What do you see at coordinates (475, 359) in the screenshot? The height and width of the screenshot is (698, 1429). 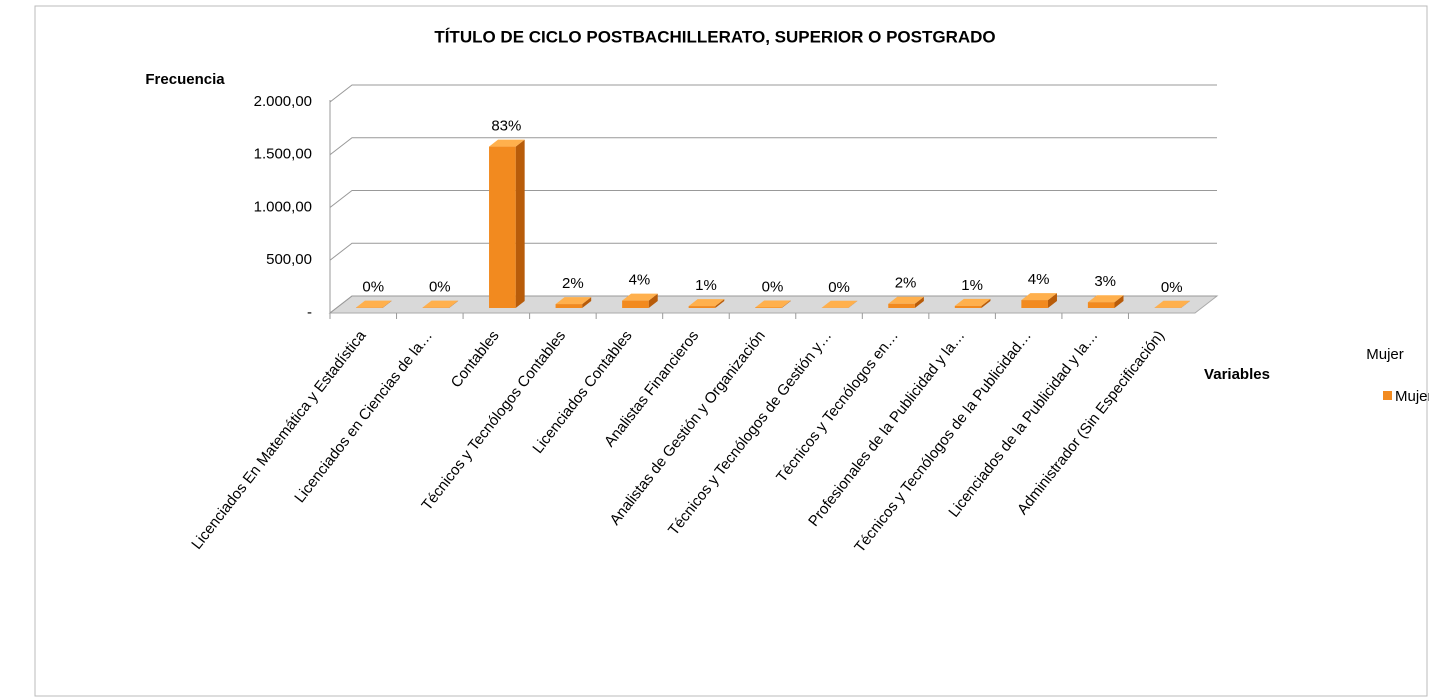 I see `x-tick-label: Contables` at bounding box center [475, 359].